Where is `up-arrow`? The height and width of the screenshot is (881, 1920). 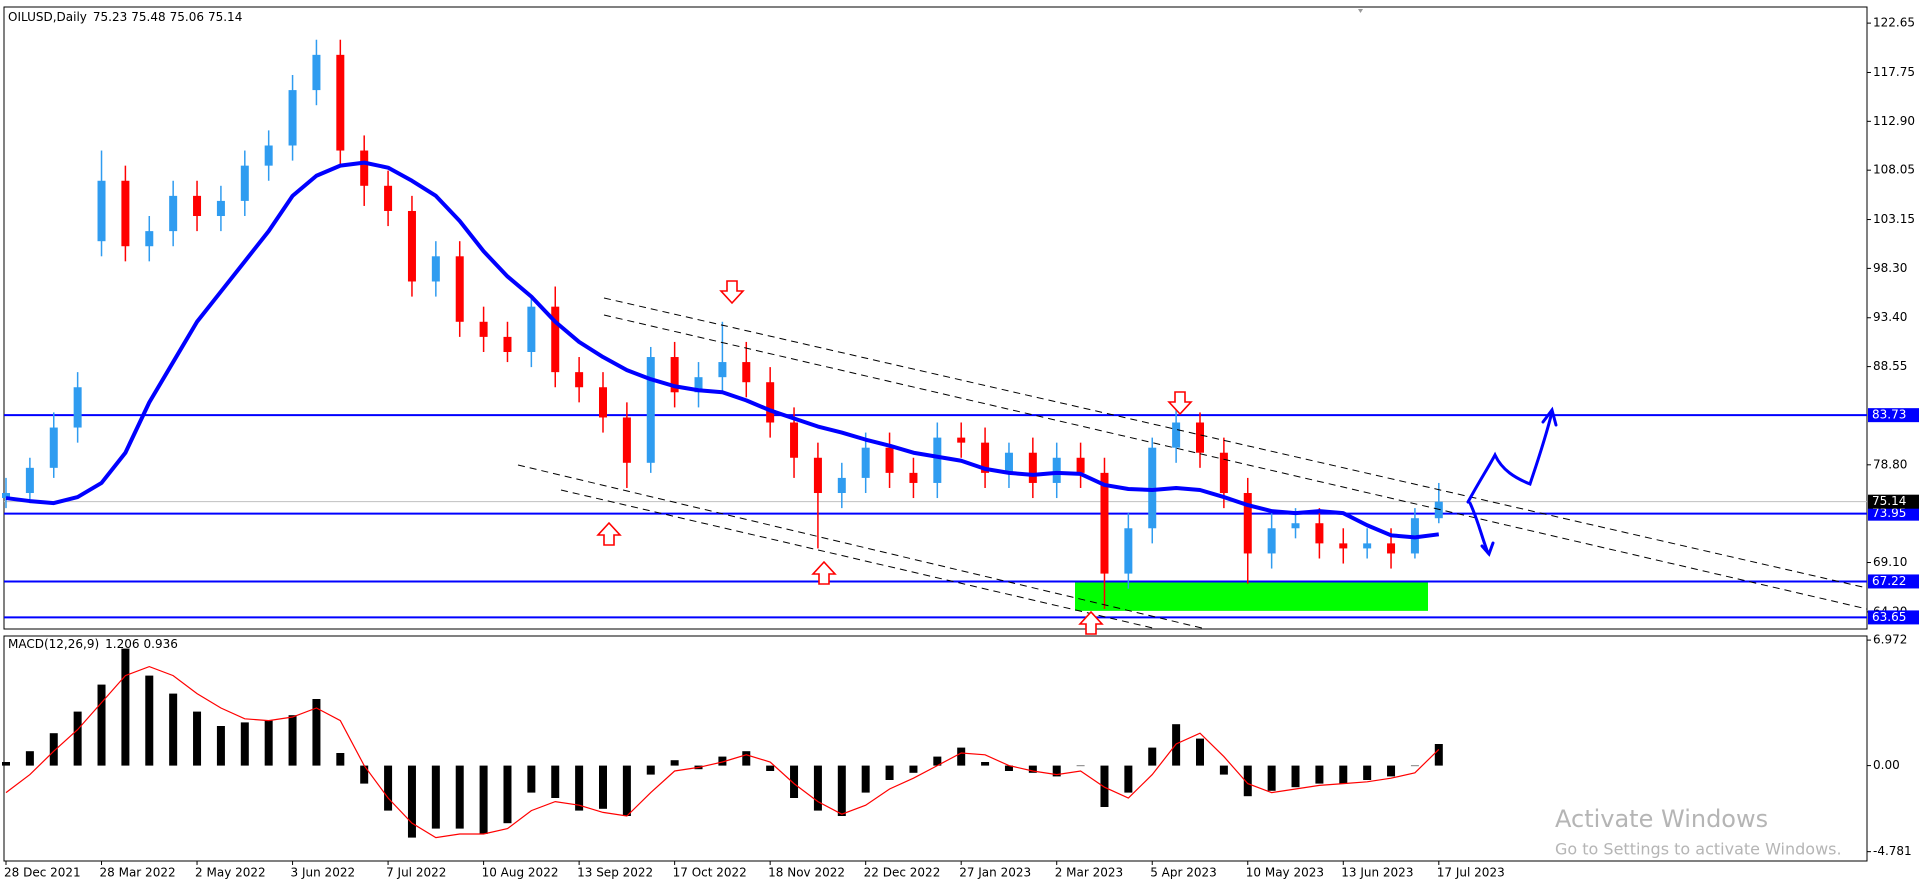 up-arrow is located at coordinates (824, 572).